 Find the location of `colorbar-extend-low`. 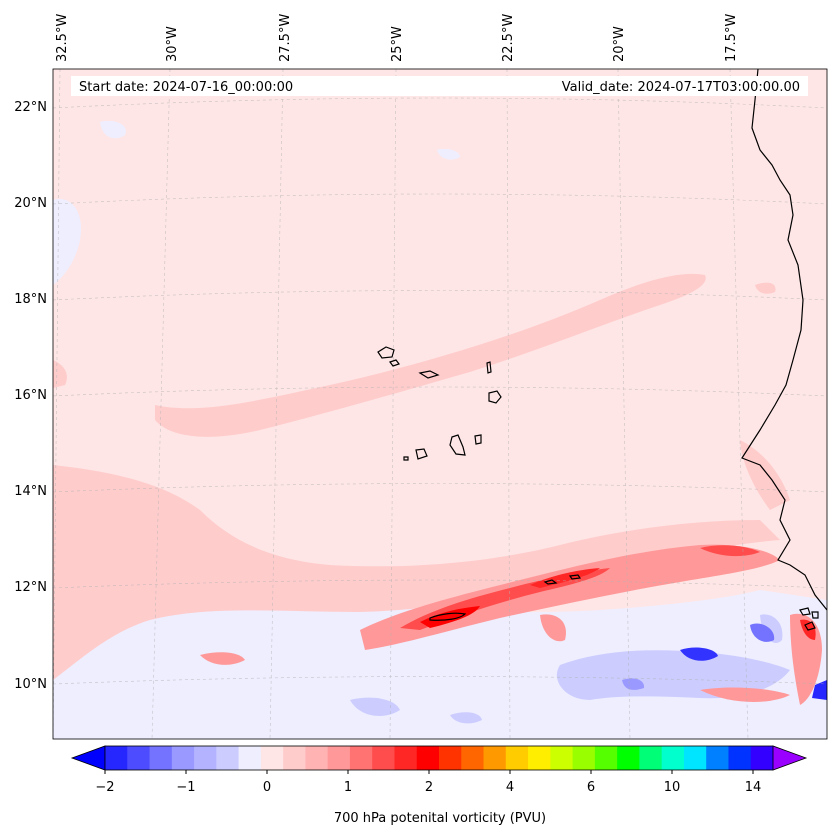

colorbar-extend-low is located at coordinates (88, 758).